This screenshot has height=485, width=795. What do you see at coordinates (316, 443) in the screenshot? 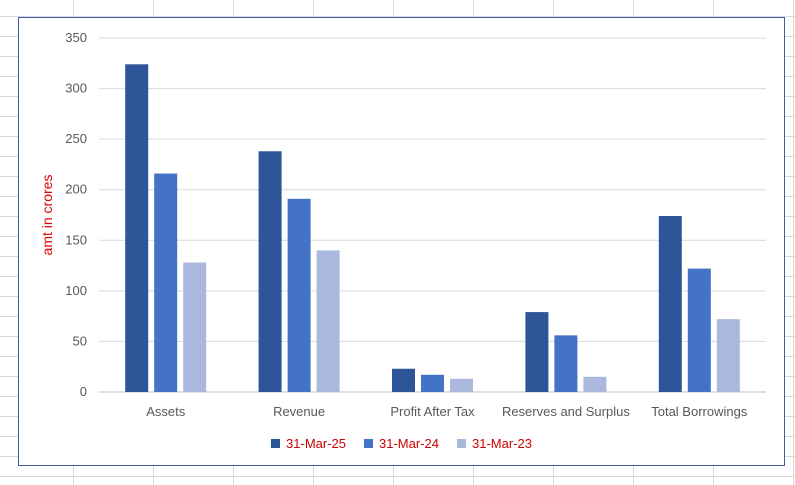
I see `legend-label: 31-Mar-25` at bounding box center [316, 443].